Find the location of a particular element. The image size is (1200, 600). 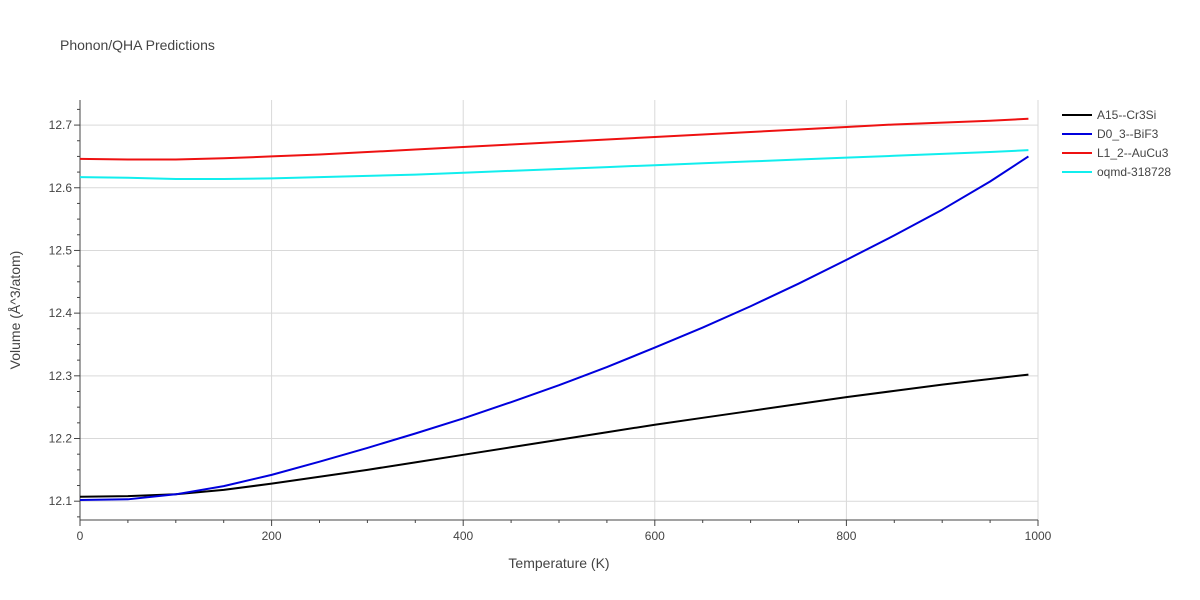

legend-label-2: L1_2--AuCu3 is located at coordinates (1133, 153).